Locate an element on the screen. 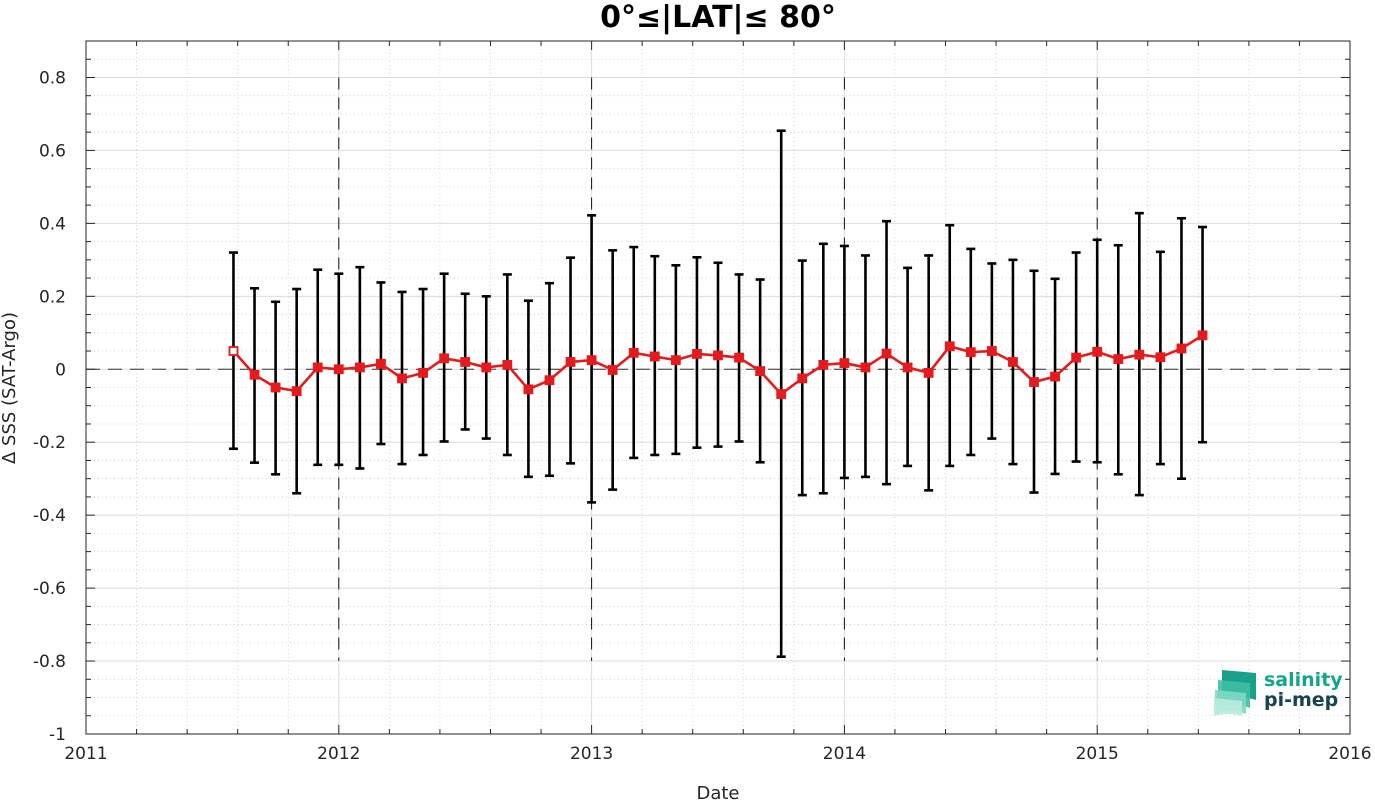  y-tick-label: 0.2 is located at coordinates (52, 297).